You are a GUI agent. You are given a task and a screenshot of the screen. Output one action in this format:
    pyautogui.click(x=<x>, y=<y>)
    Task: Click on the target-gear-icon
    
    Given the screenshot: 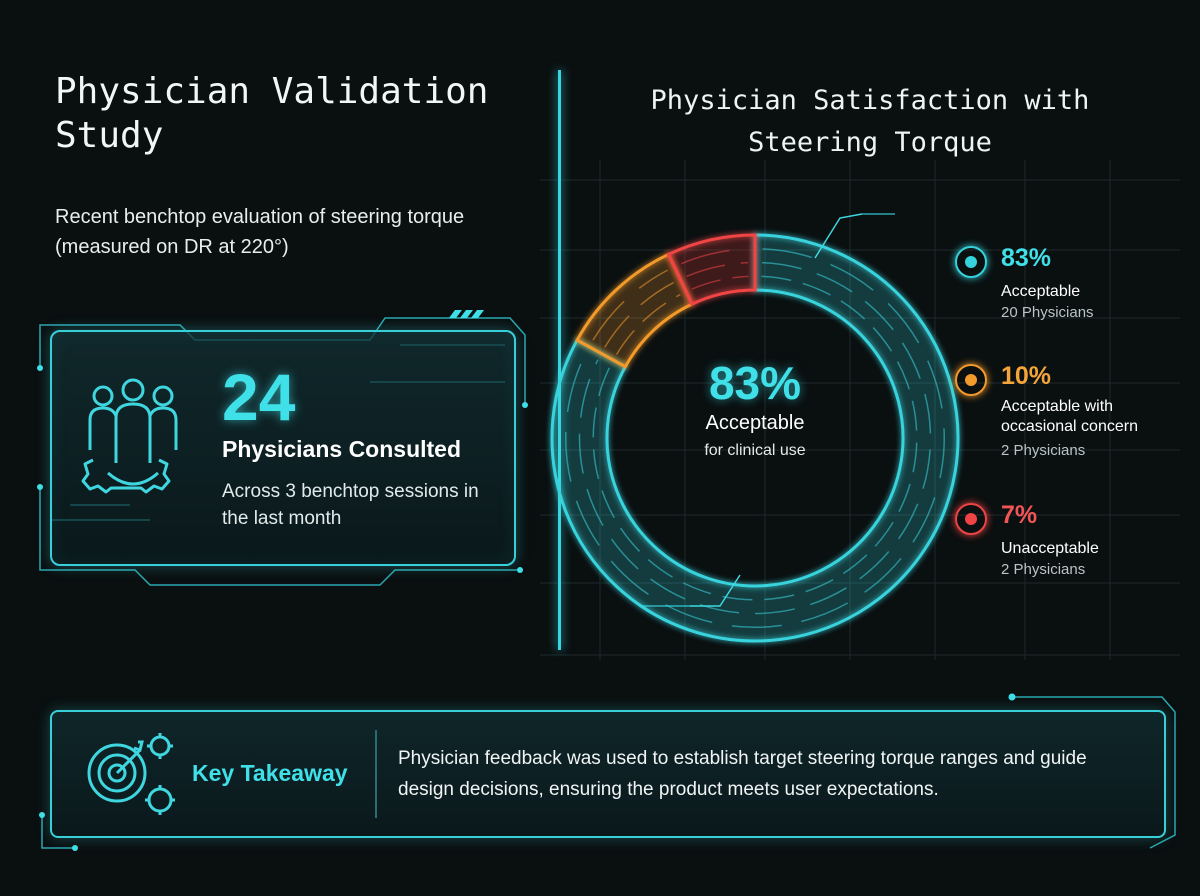 What is the action you would take?
    pyautogui.click(x=131, y=774)
    